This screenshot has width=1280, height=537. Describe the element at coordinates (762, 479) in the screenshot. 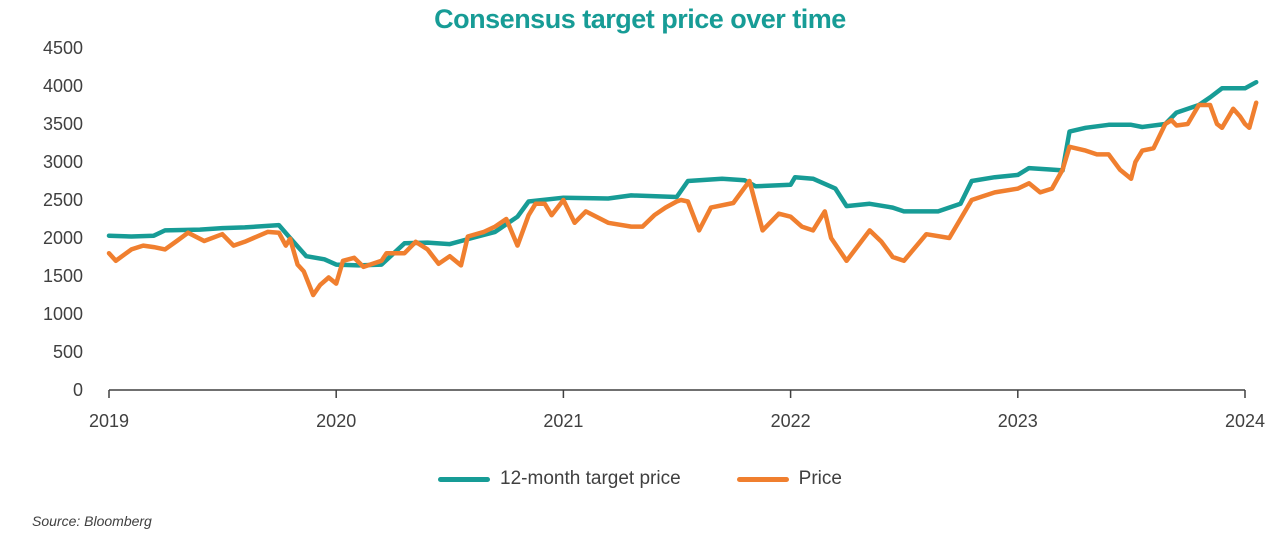

I see `legend-swatch-price` at that location.